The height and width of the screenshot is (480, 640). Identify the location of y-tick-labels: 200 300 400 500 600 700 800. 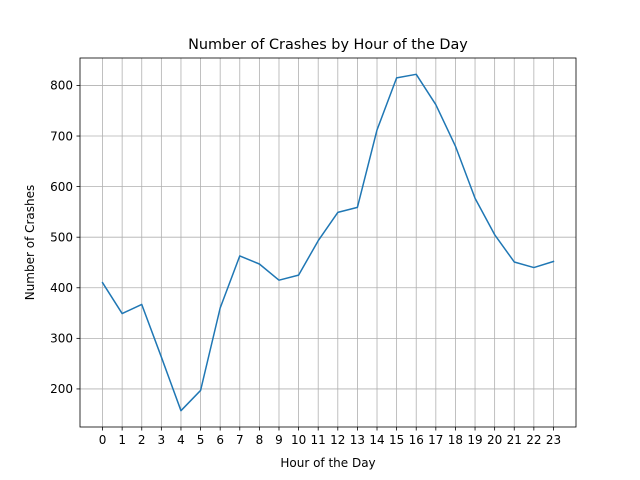
(61, 237).